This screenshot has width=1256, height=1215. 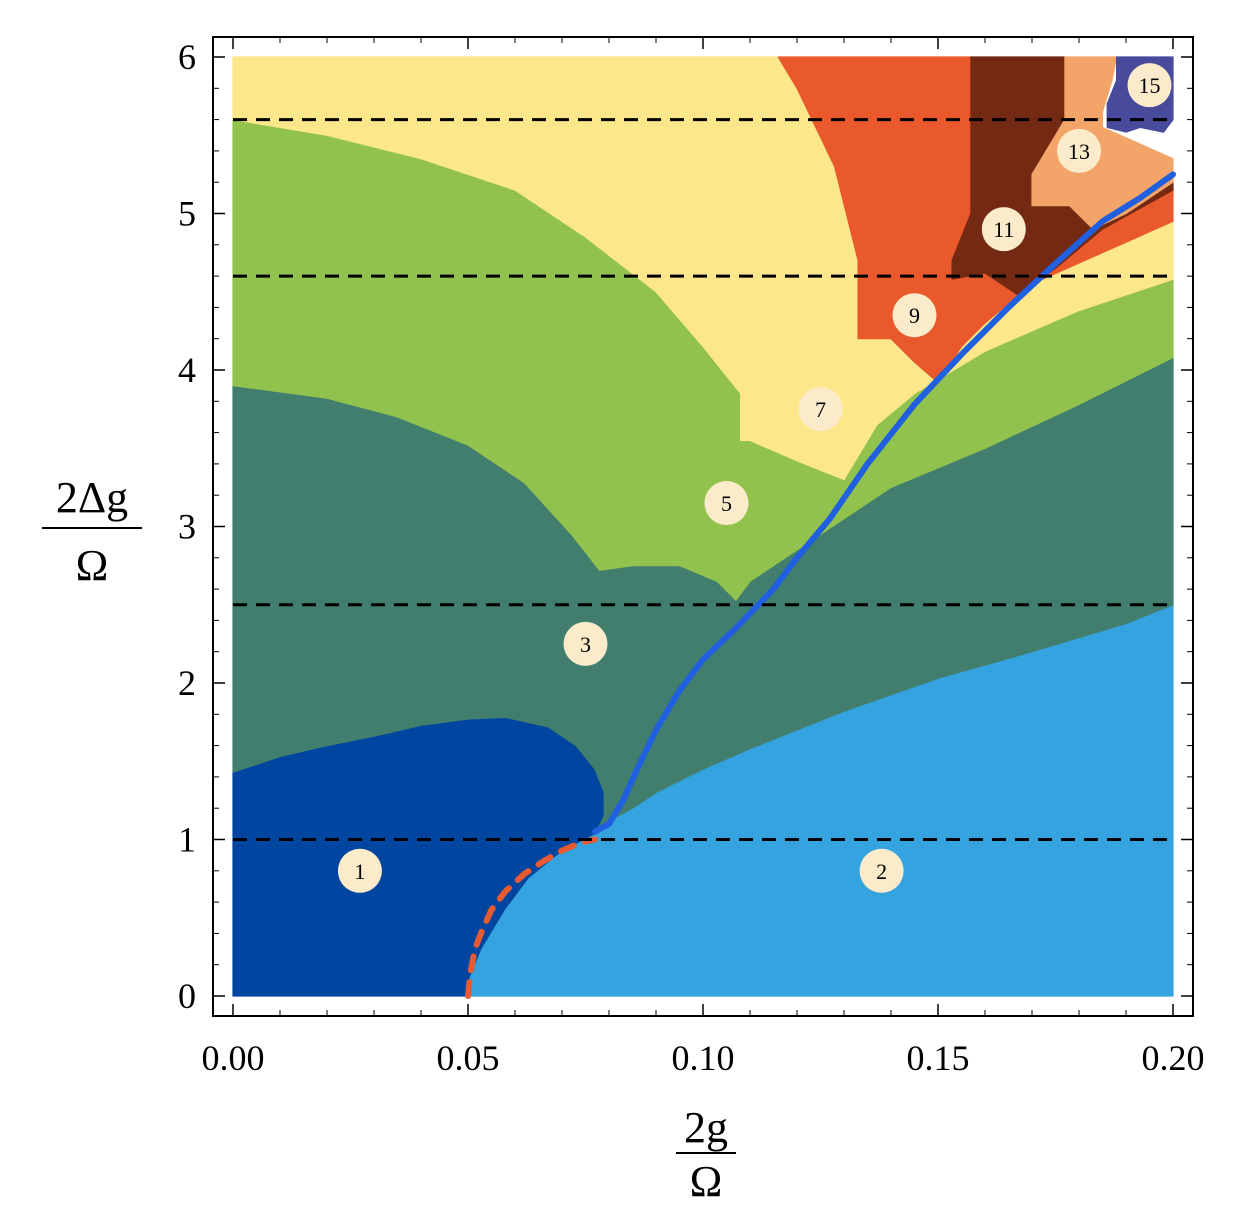 What do you see at coordinates (92, 565) in the screenshot?
I see `y-axis-title-denominator: Ω` at bounding box center [92, 565].